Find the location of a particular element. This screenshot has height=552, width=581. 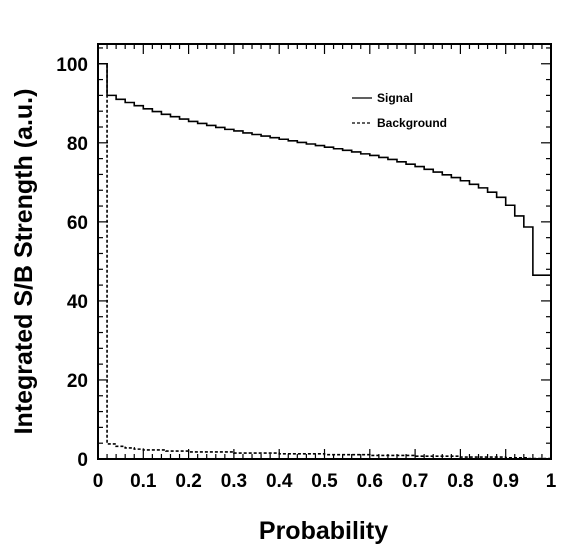

x-tick-label: 0.6 is located at coordinates (370, 481).